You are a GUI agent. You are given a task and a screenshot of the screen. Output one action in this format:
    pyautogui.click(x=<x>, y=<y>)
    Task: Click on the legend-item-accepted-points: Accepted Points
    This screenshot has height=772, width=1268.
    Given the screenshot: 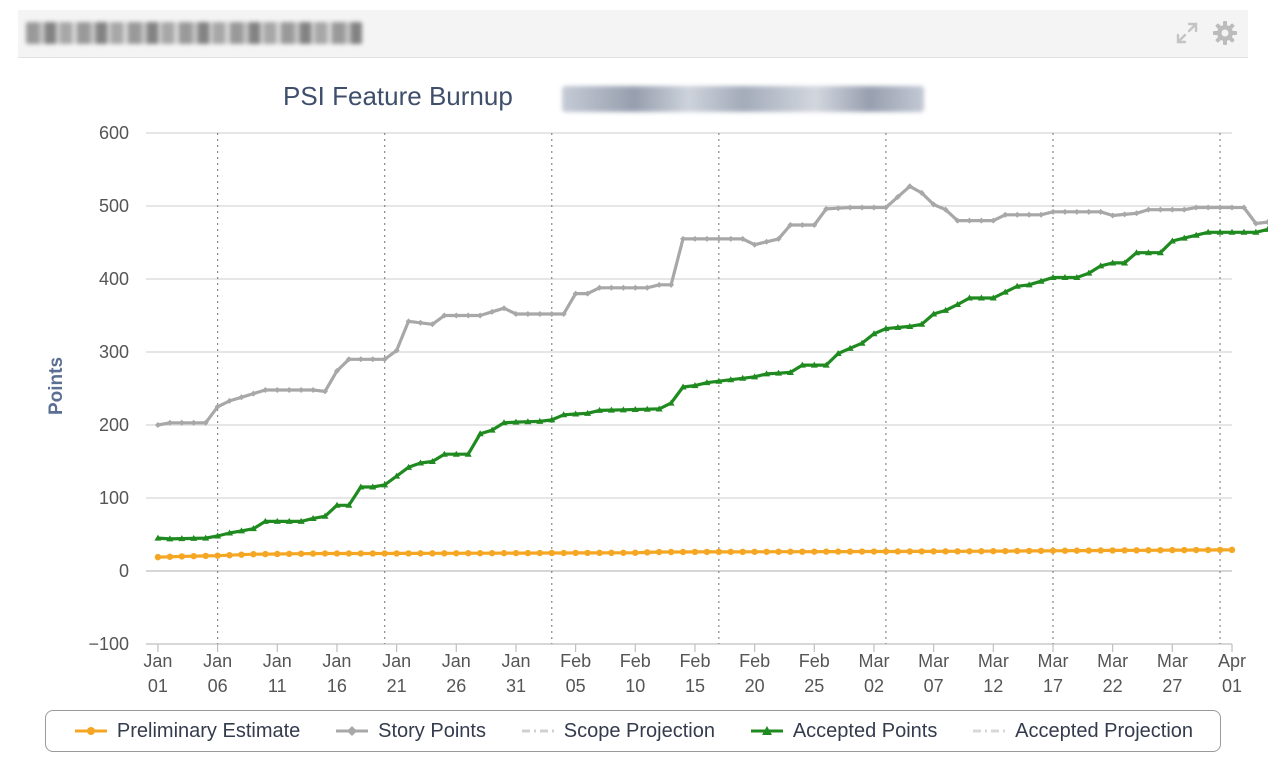 What is the action you would take?
    pyautogui.click(x=843, y=731)
    